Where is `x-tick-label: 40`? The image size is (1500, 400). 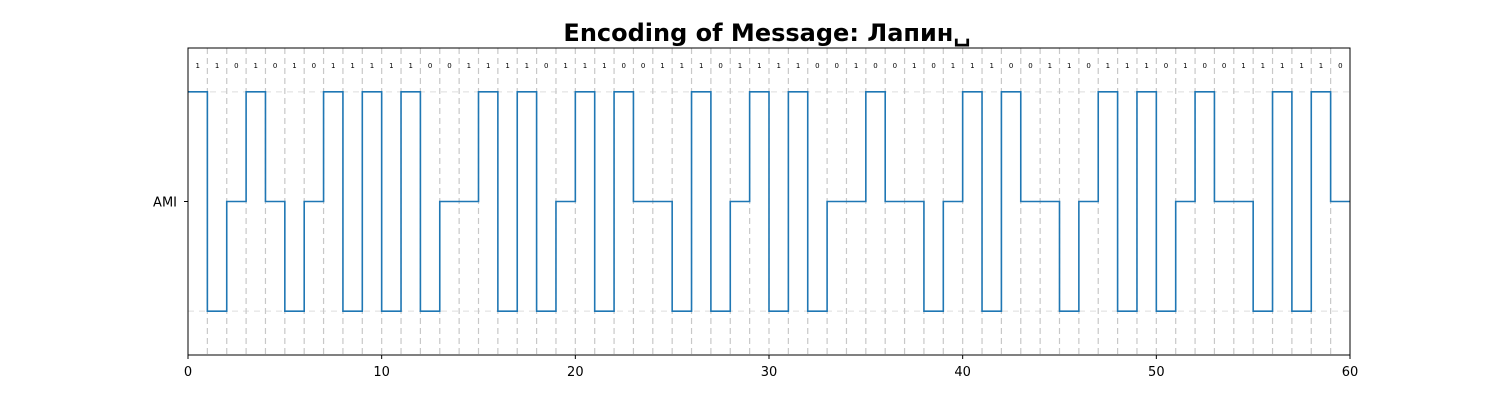
x-tick-label: 40 is located at coordinates (962, 372).